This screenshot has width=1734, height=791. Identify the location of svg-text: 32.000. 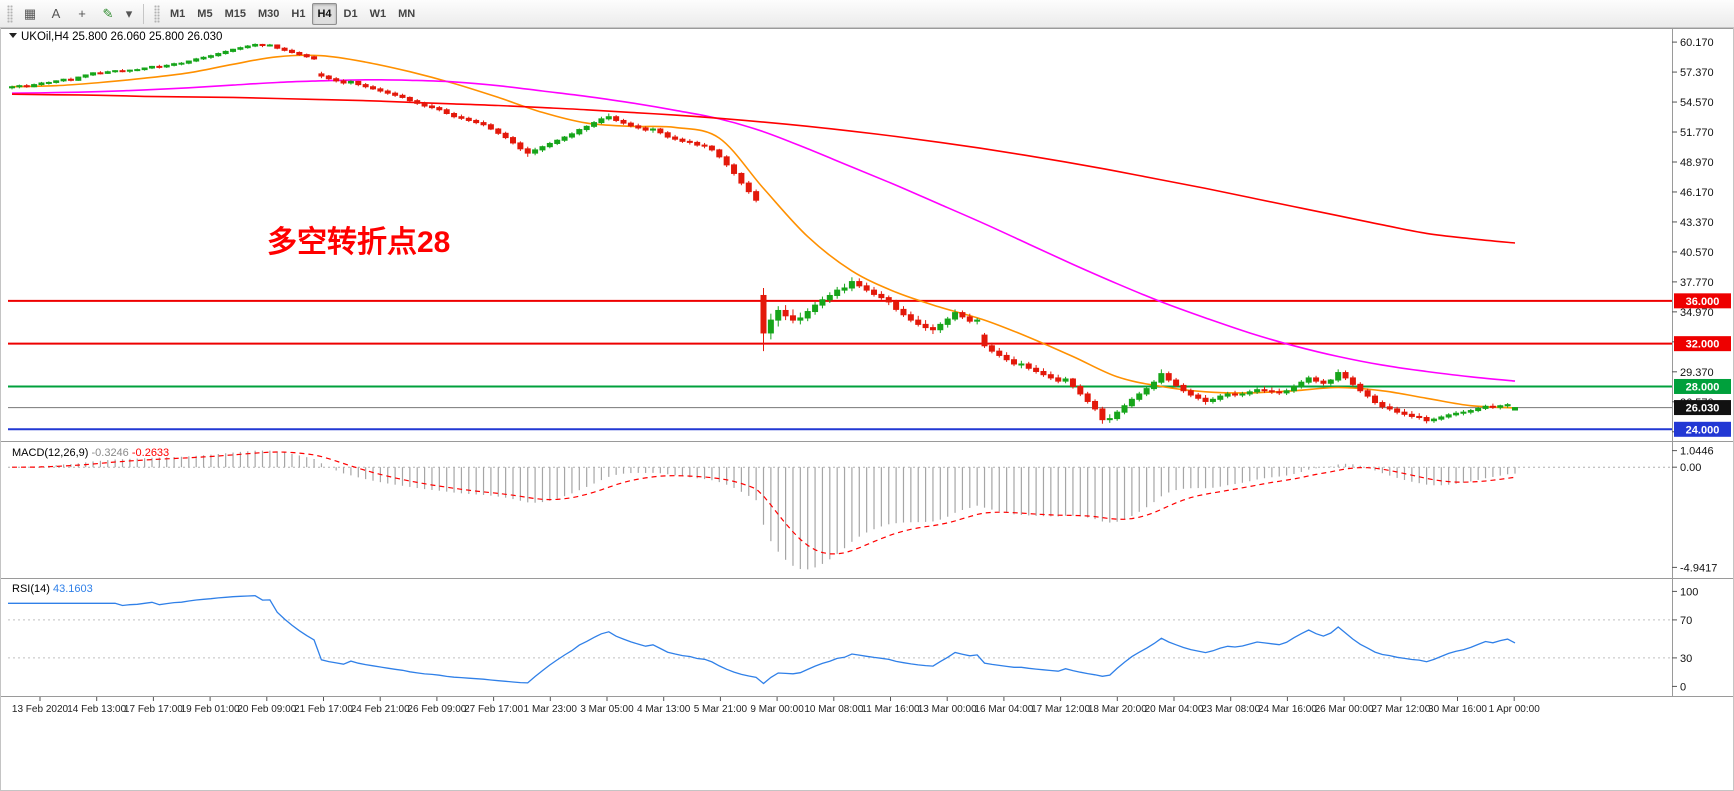
(1703, 345).